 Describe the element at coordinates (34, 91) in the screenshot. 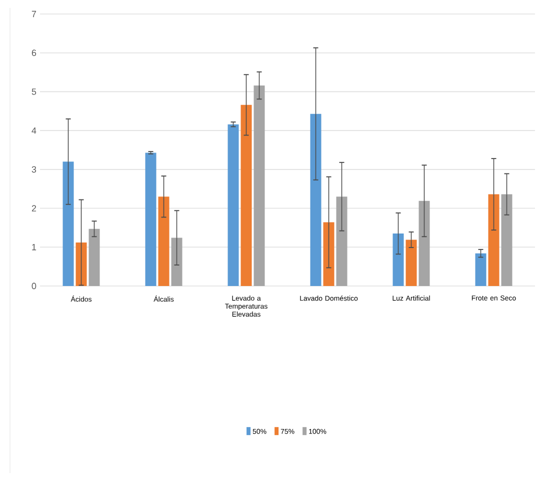

I see `y-tick-label: 5` at that location.